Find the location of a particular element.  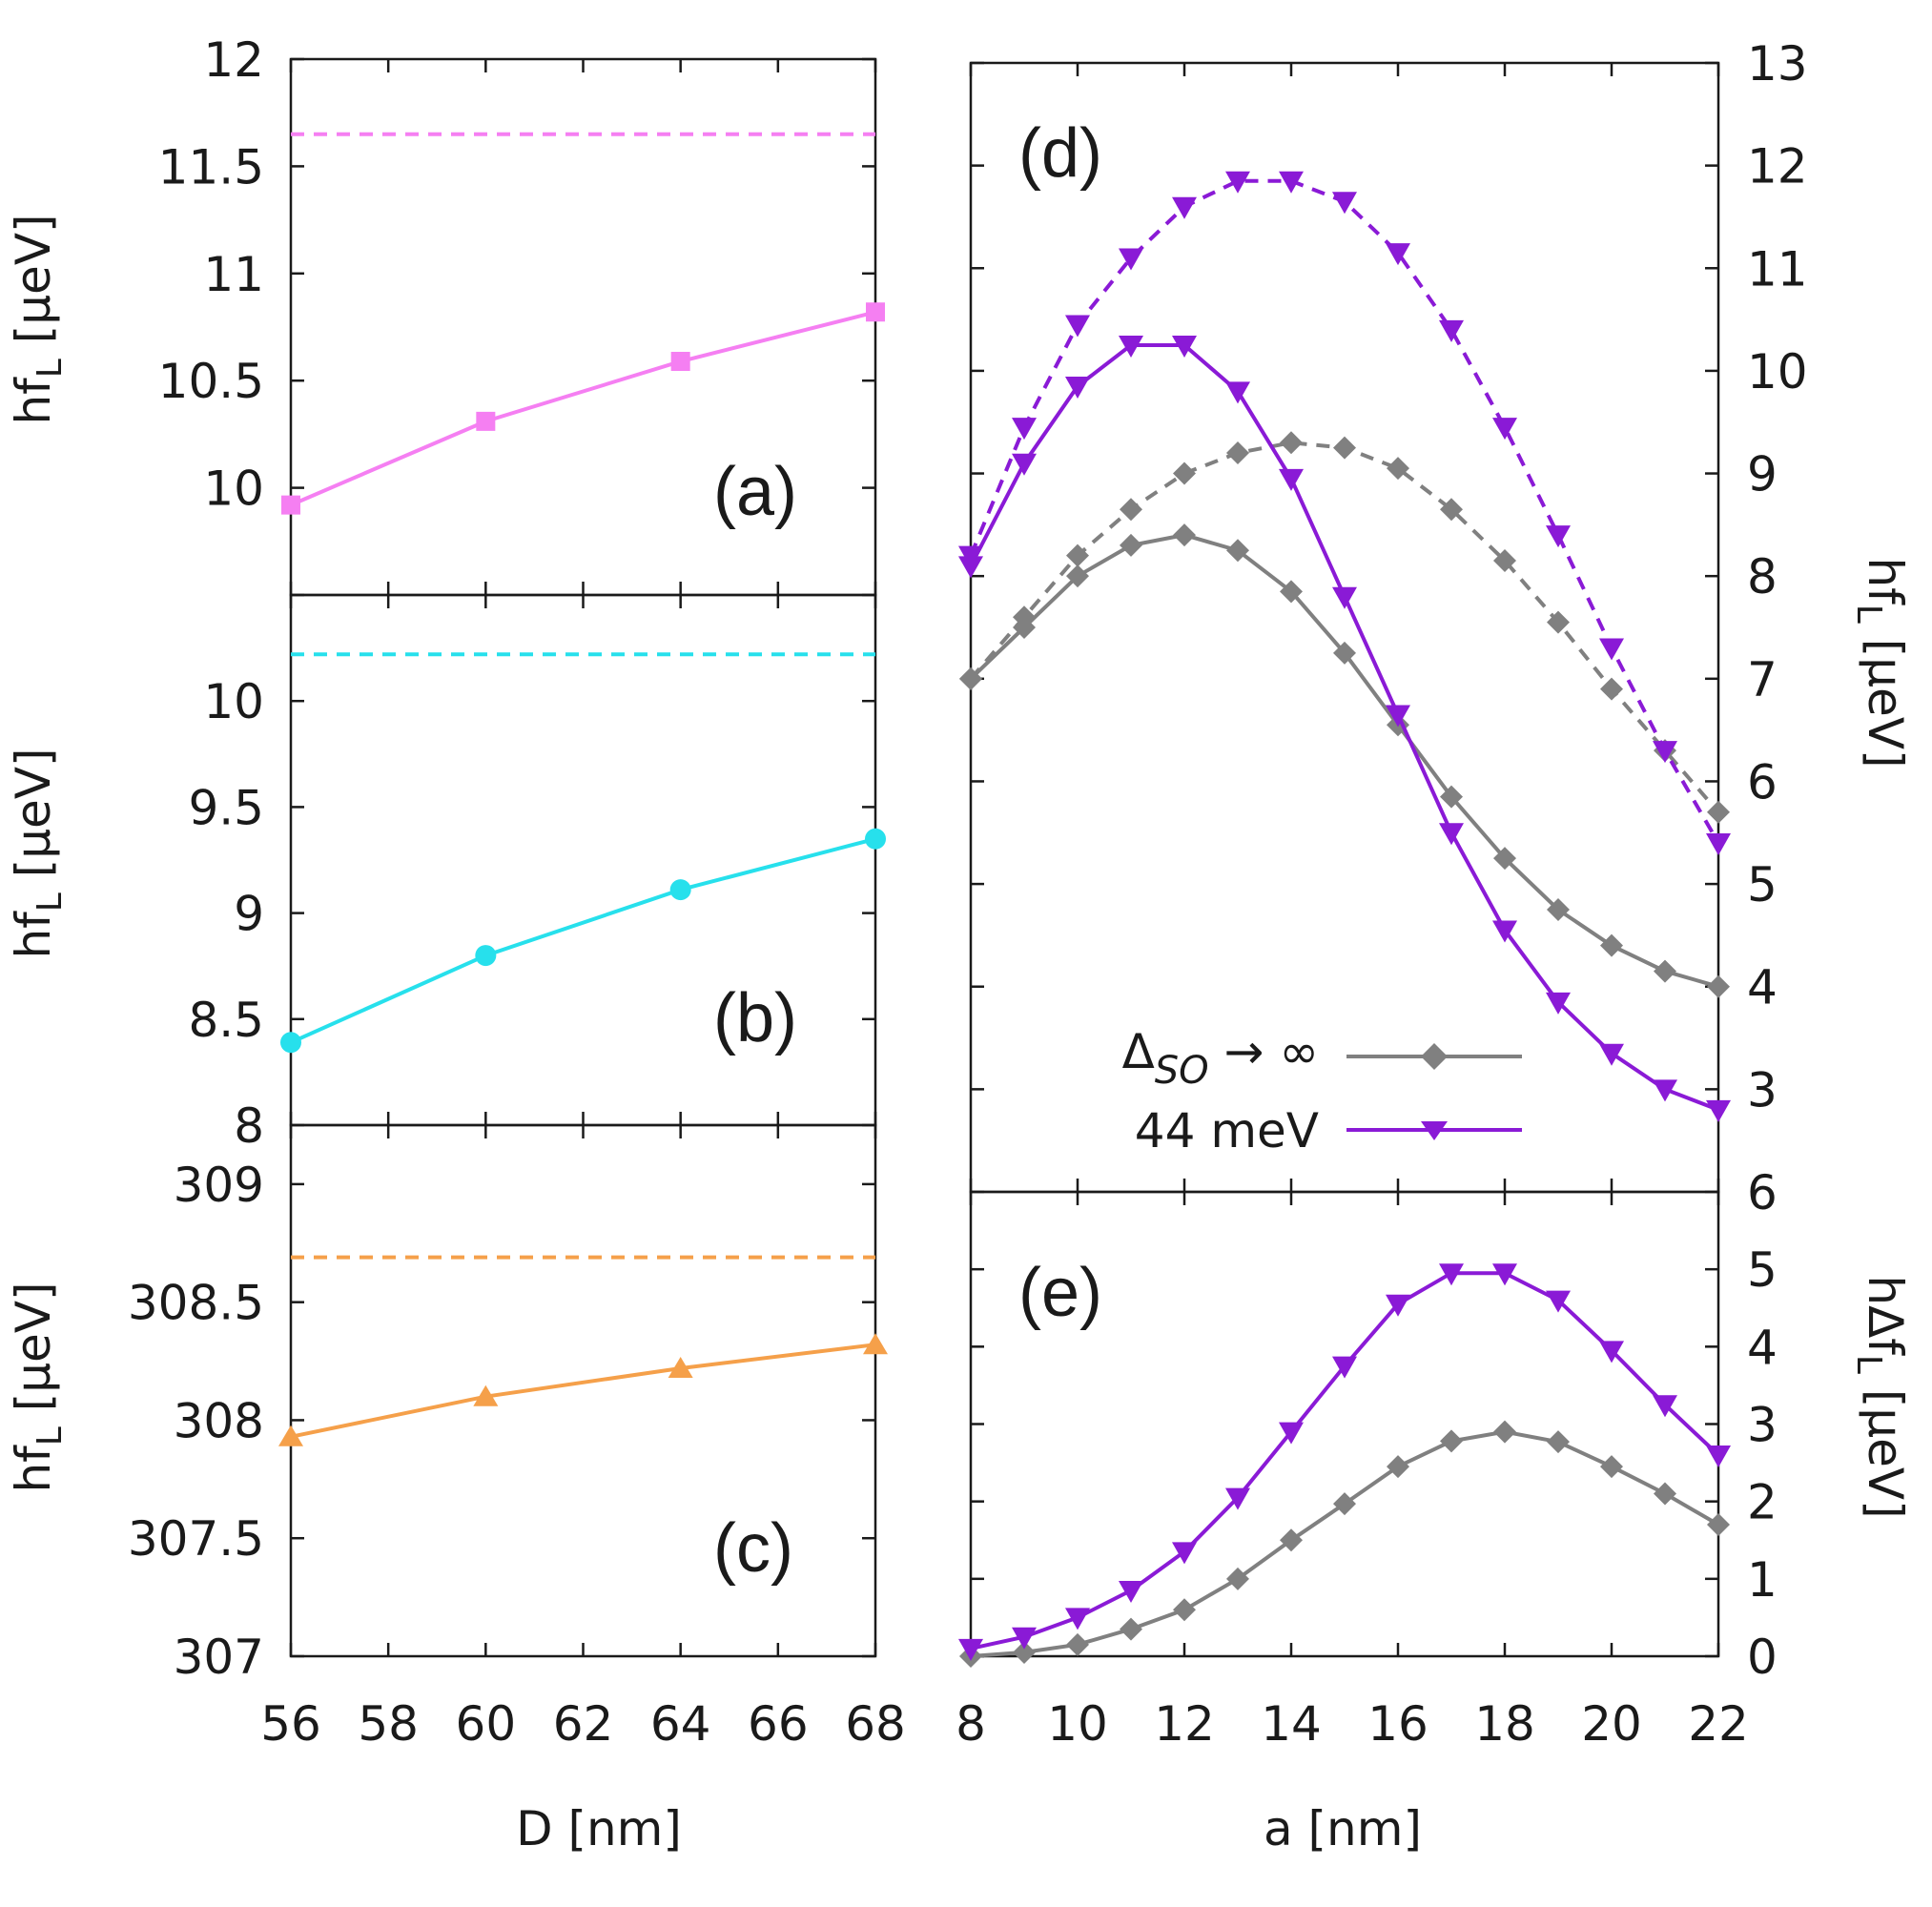

y-tick-label-e: 1 is located at coordinates (1762, 1580).